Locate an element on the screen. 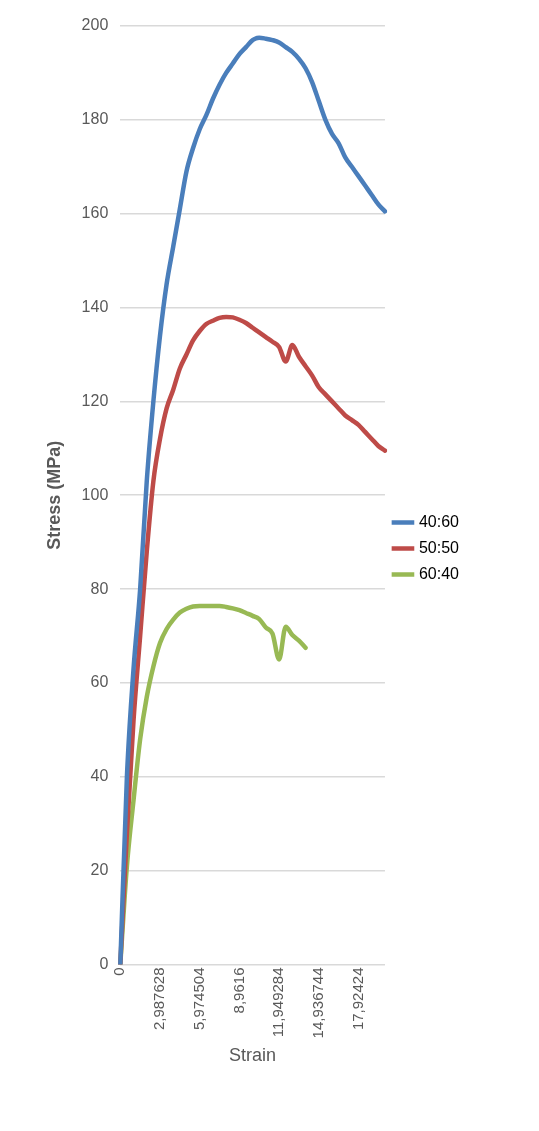  y-tick-label: 200 is located at coordinates (95, 25).